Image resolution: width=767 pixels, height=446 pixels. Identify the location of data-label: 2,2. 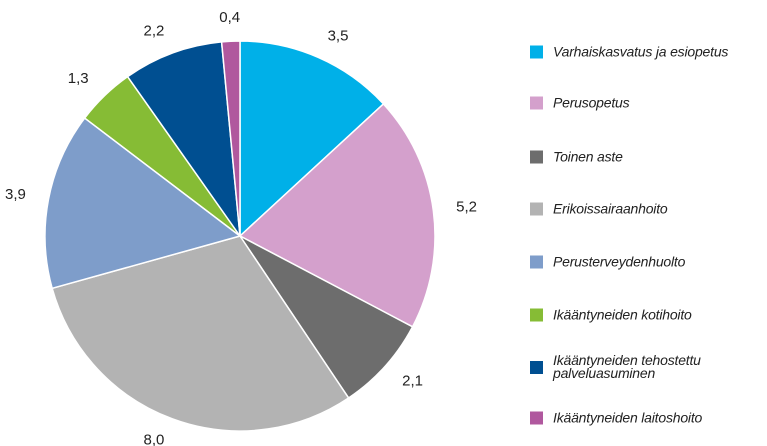
(154, 31).